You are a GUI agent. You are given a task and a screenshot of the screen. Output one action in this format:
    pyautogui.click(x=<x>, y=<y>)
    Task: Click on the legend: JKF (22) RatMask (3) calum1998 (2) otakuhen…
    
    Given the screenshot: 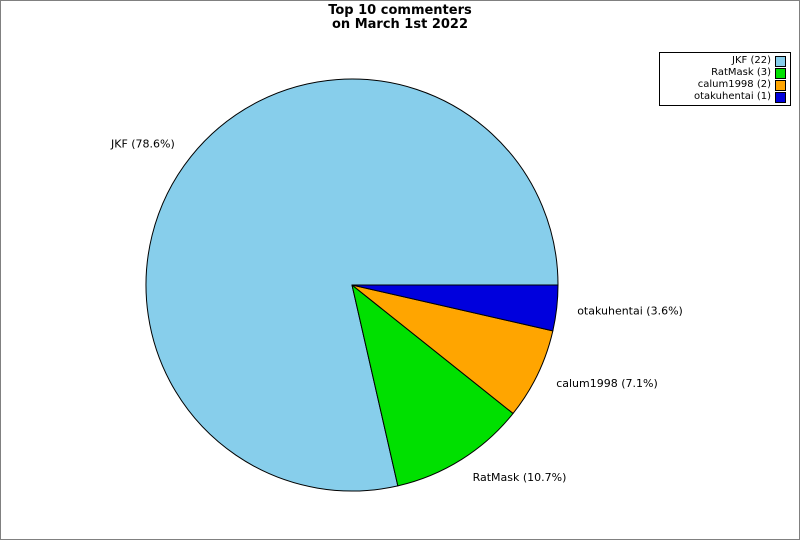 What is the action you would take?
    pyautogui.click(x=725, y=79)
    